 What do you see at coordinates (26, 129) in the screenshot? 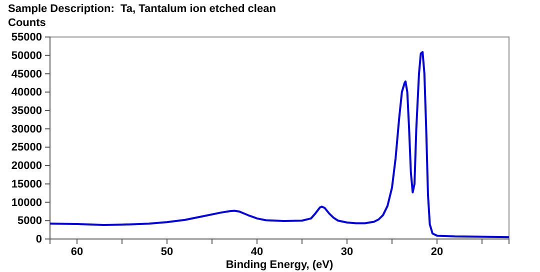
I see `y-tick-label: 30000` at bounding box center [26, 129].